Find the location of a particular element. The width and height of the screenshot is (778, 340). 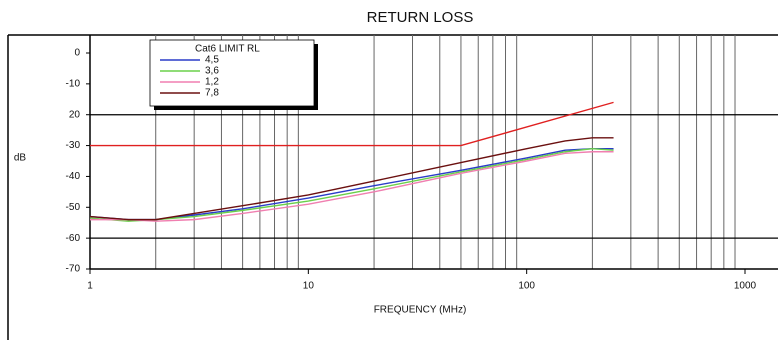

x-tick-label: 100 is located at coordinates (526, 286).